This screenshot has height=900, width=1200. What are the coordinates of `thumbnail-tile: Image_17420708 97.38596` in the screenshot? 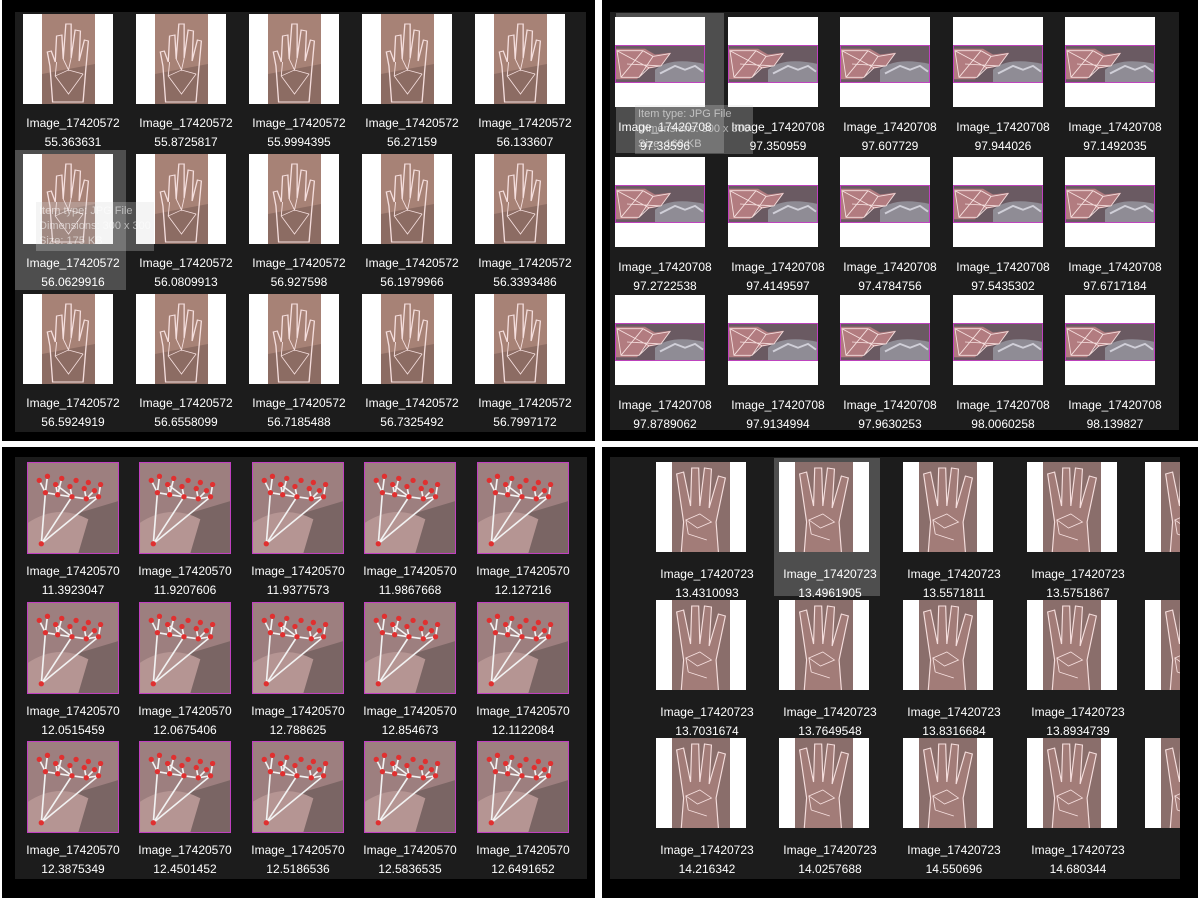 It's located at (665, 85).